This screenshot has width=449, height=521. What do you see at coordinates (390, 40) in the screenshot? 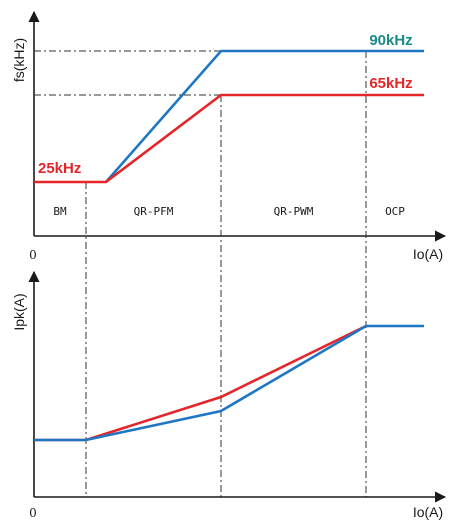
I see `annotation-0: 90kHz` at bounding box center [390, 40].